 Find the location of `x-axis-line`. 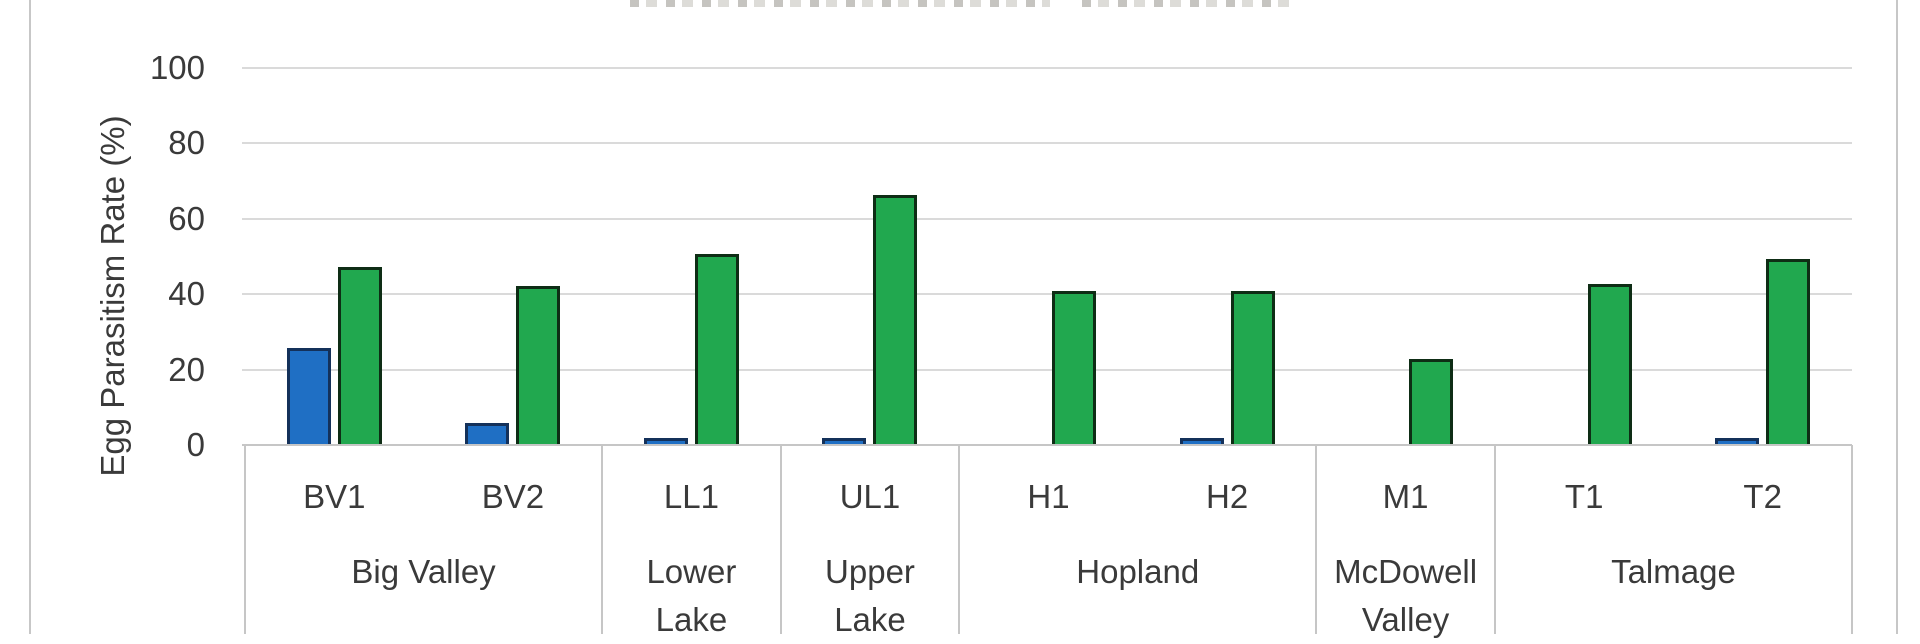

x-axis-line is located at coordinates (1047, 445).